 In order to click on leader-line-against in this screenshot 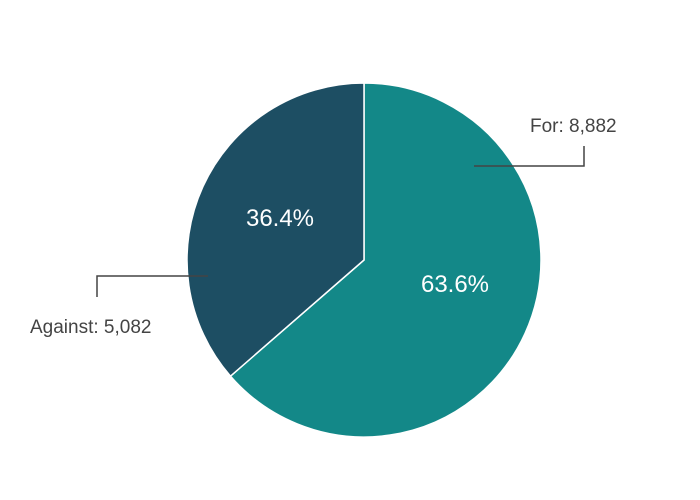, I will do `click(152, 286)`.